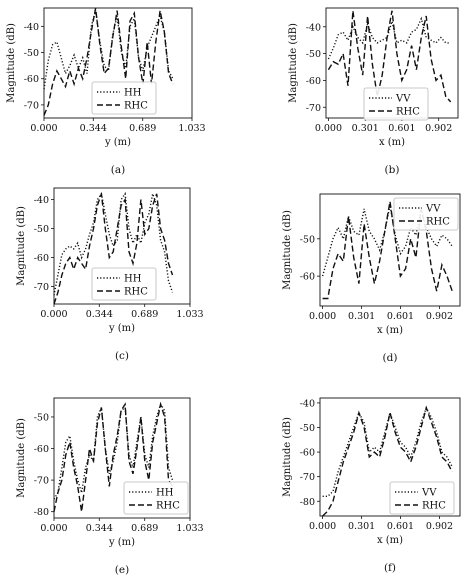 The image size is (474, 581). What do you see at coordinates (122, 356) in the screenshot?
I see `panel-caption: (c)` at bounding box center [122, 356].